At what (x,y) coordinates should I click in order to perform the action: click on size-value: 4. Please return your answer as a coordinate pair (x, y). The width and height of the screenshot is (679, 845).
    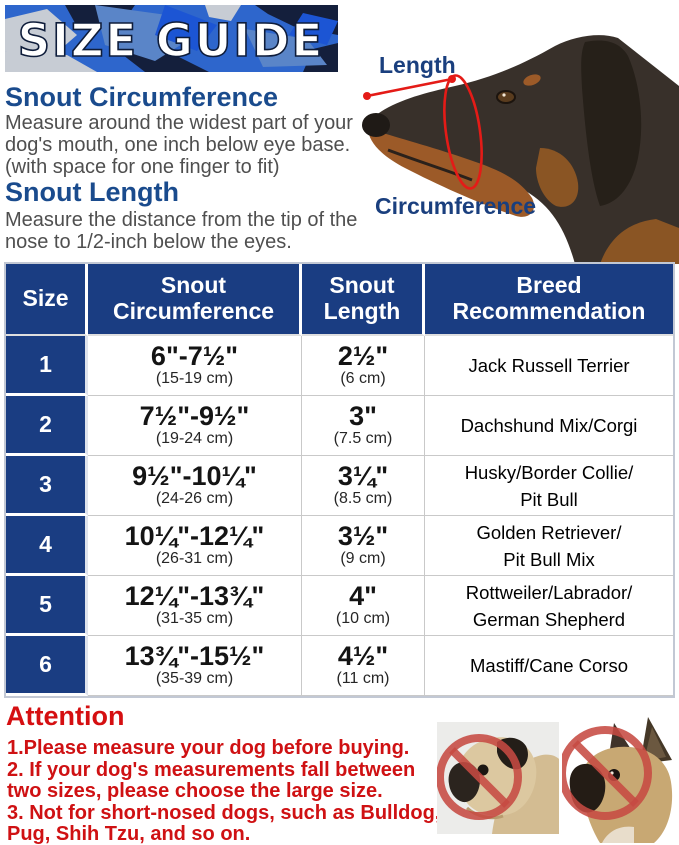
    Looking at the image, I should click on (47, 546).